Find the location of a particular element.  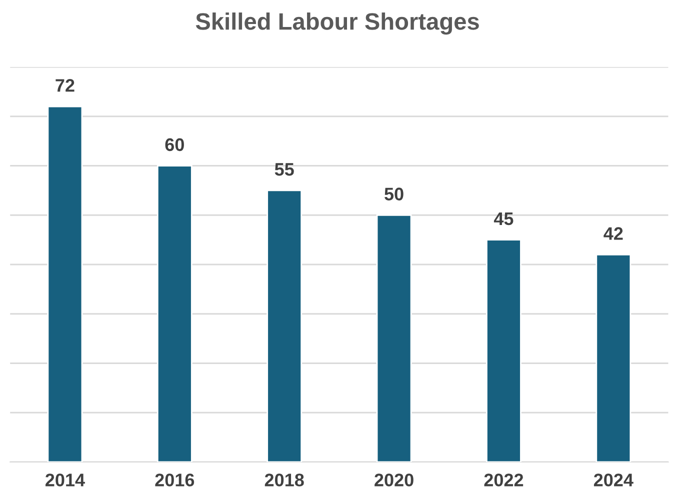

x-tick-label: 2024 is located at coordinates (614, 480).